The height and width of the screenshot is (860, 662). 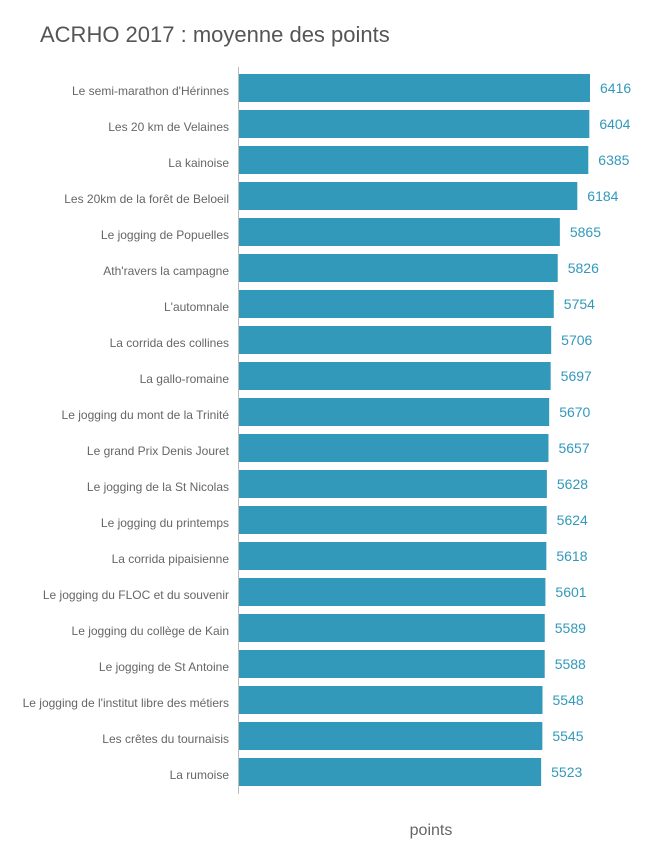 I want to click on category-label: Les crêtes du tournaisis, so click(x=165, y=739).